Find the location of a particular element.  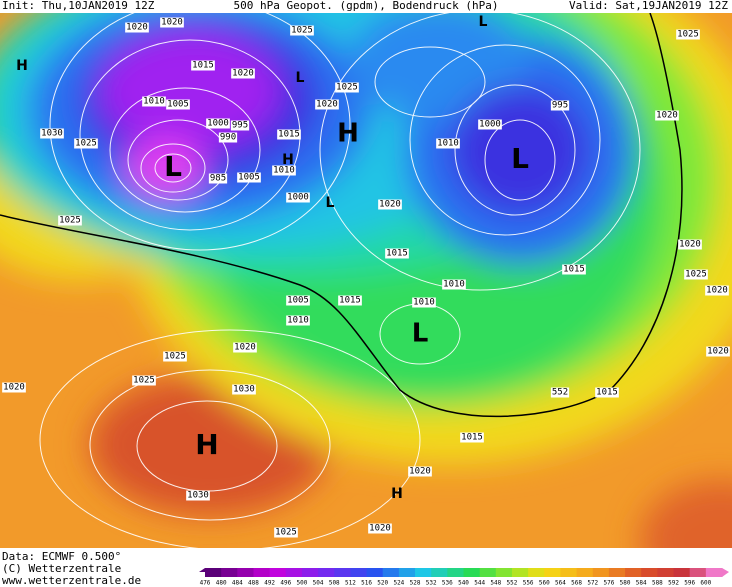

colorbar-right-arrow is located at coordinates (725, 572).